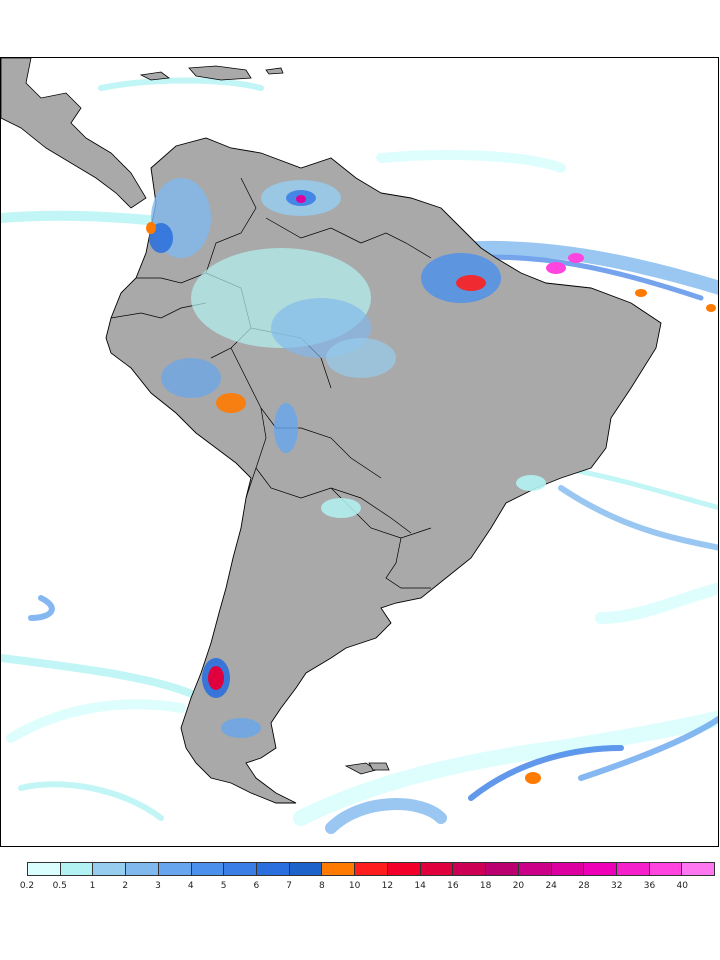 This screenshot has width=720, height=960. Describe the element at coordinates (74, 133) in the screenshot. I see `central-america-land` at that location.